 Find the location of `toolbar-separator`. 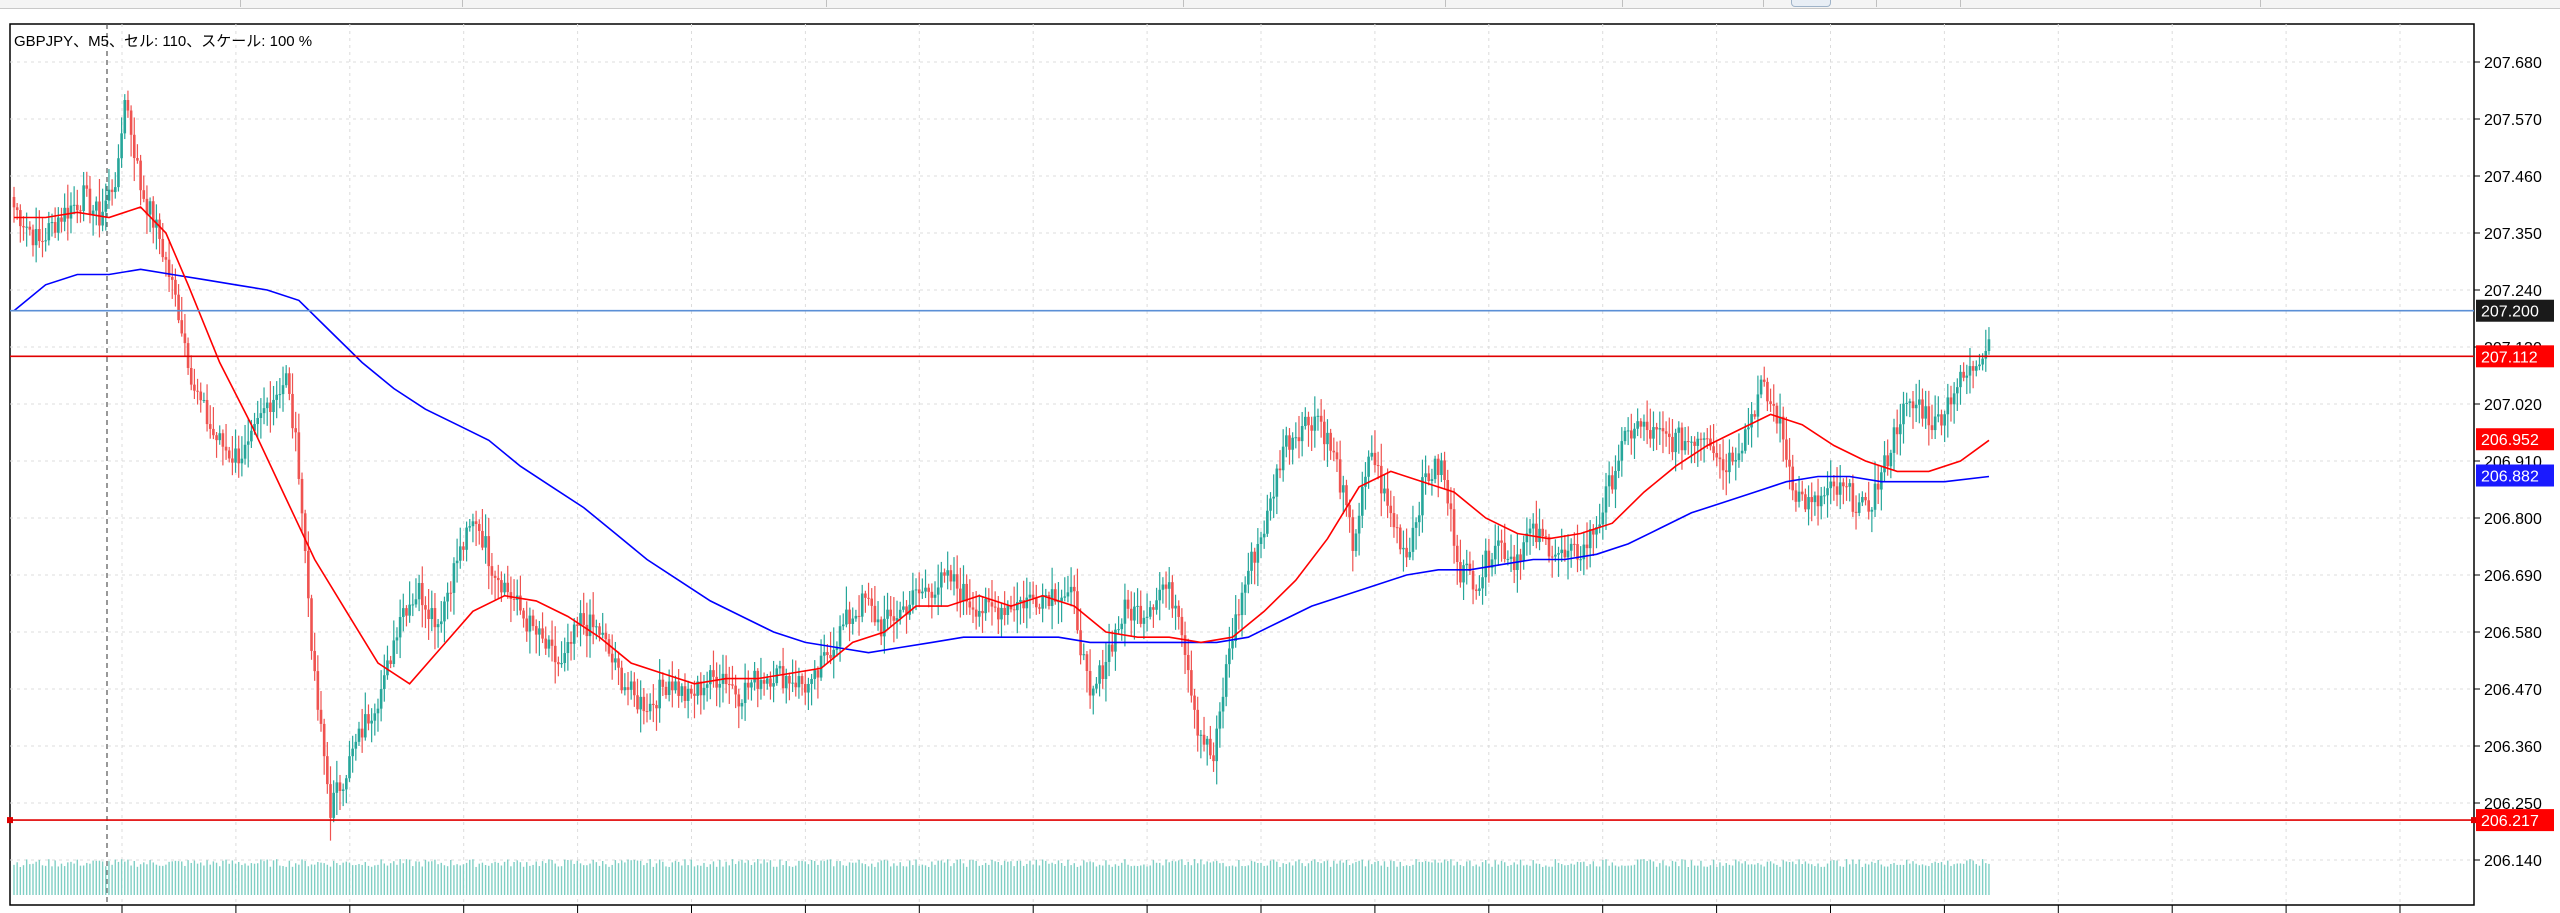

toolbar-separator is located at coordinates (1183, 3).